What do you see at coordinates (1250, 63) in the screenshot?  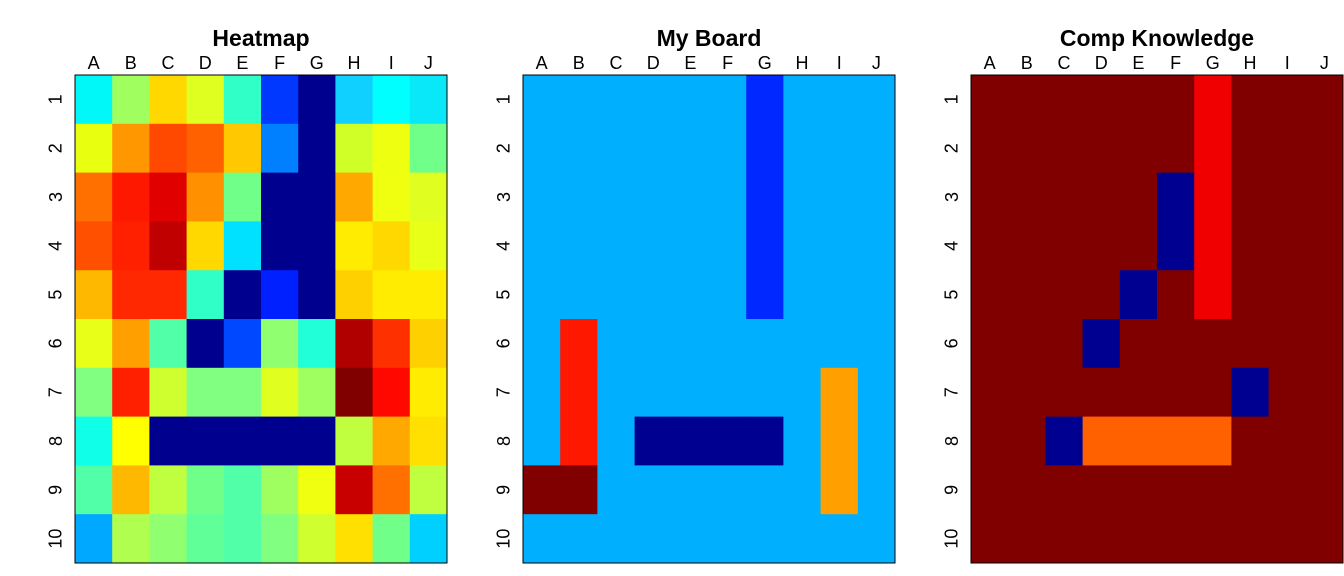 I see `column-label: H` at bounding box center [1250, 63].